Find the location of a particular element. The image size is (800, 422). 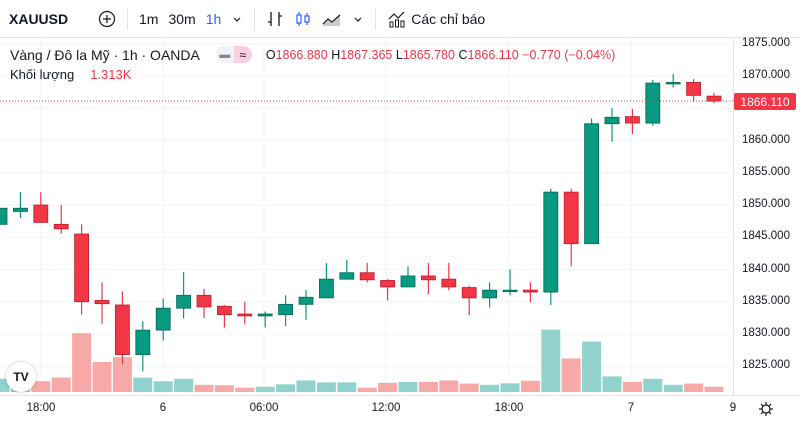

area-chart-type-button is located at coordinates (332, 19).